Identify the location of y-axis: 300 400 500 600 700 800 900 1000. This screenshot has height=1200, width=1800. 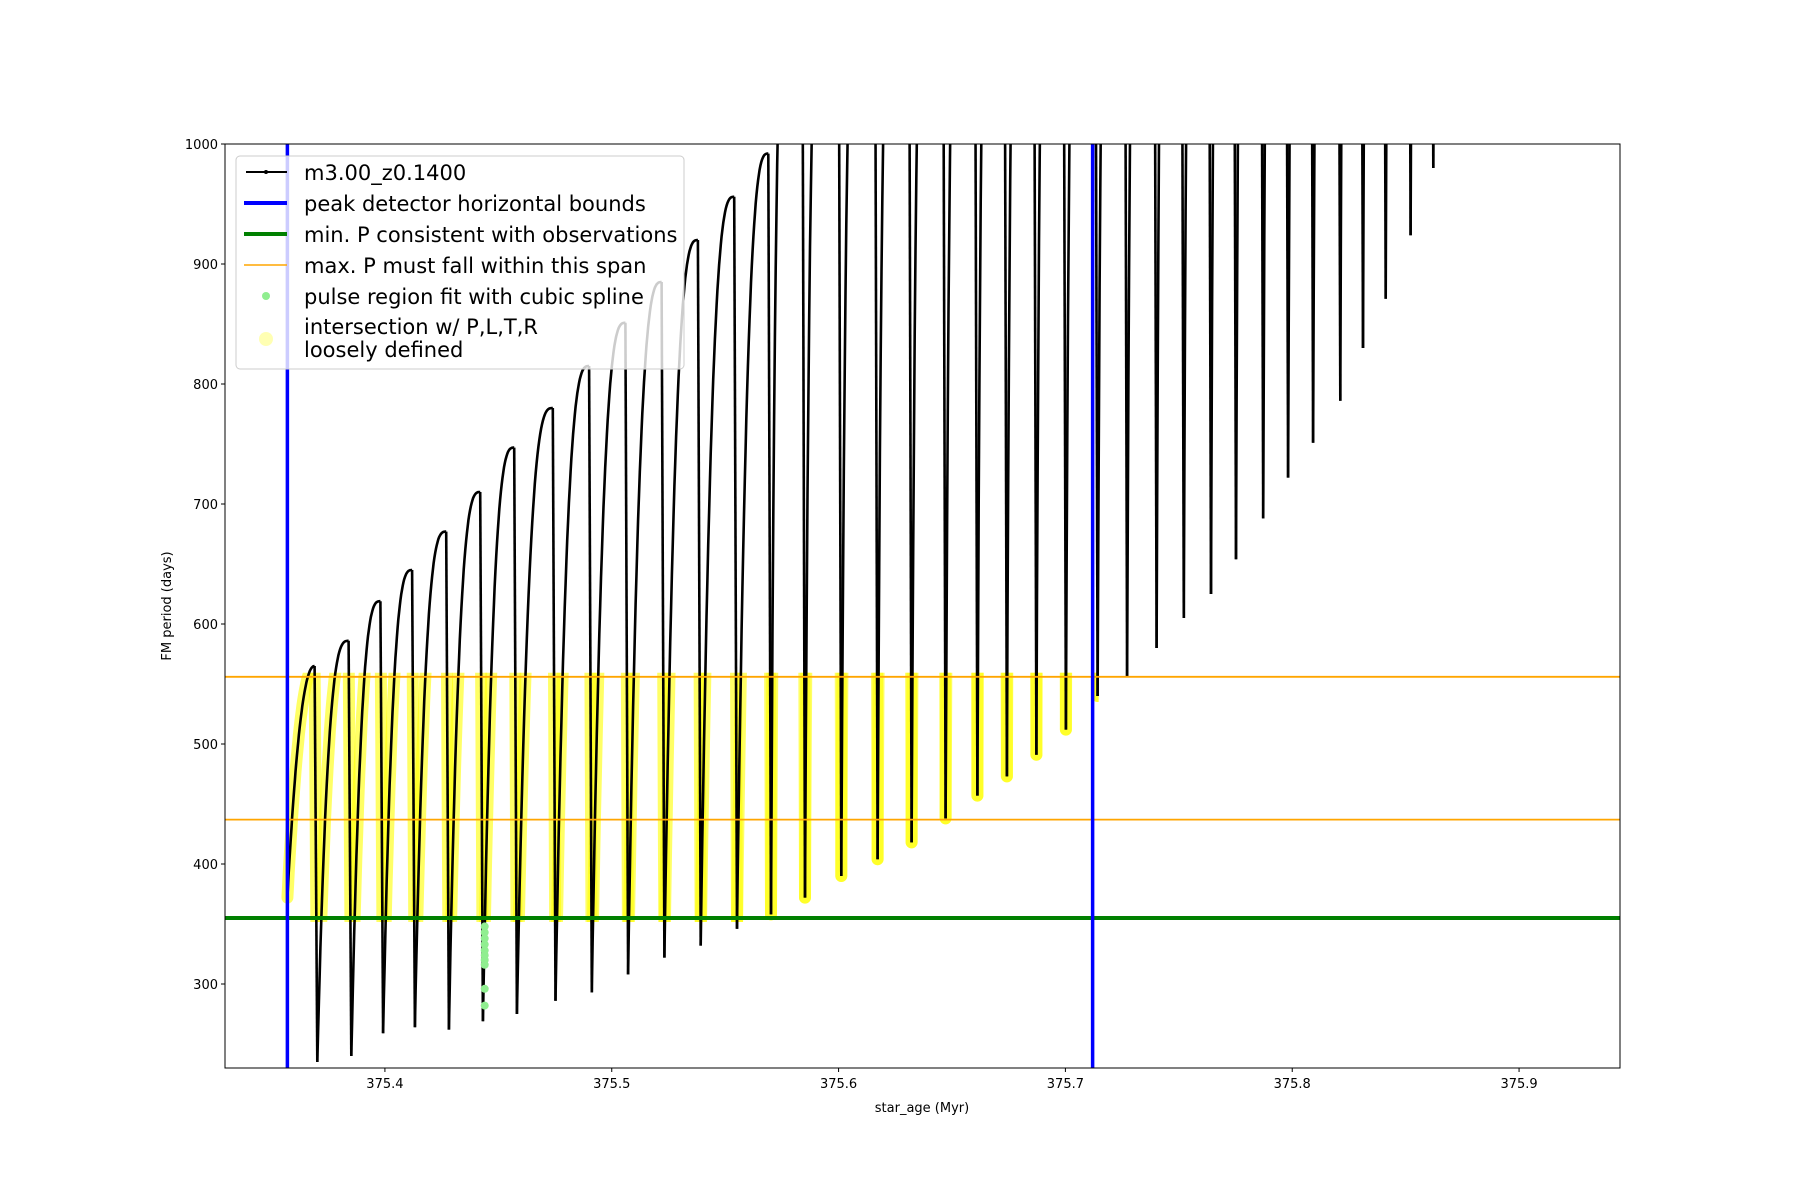
(205, 565).